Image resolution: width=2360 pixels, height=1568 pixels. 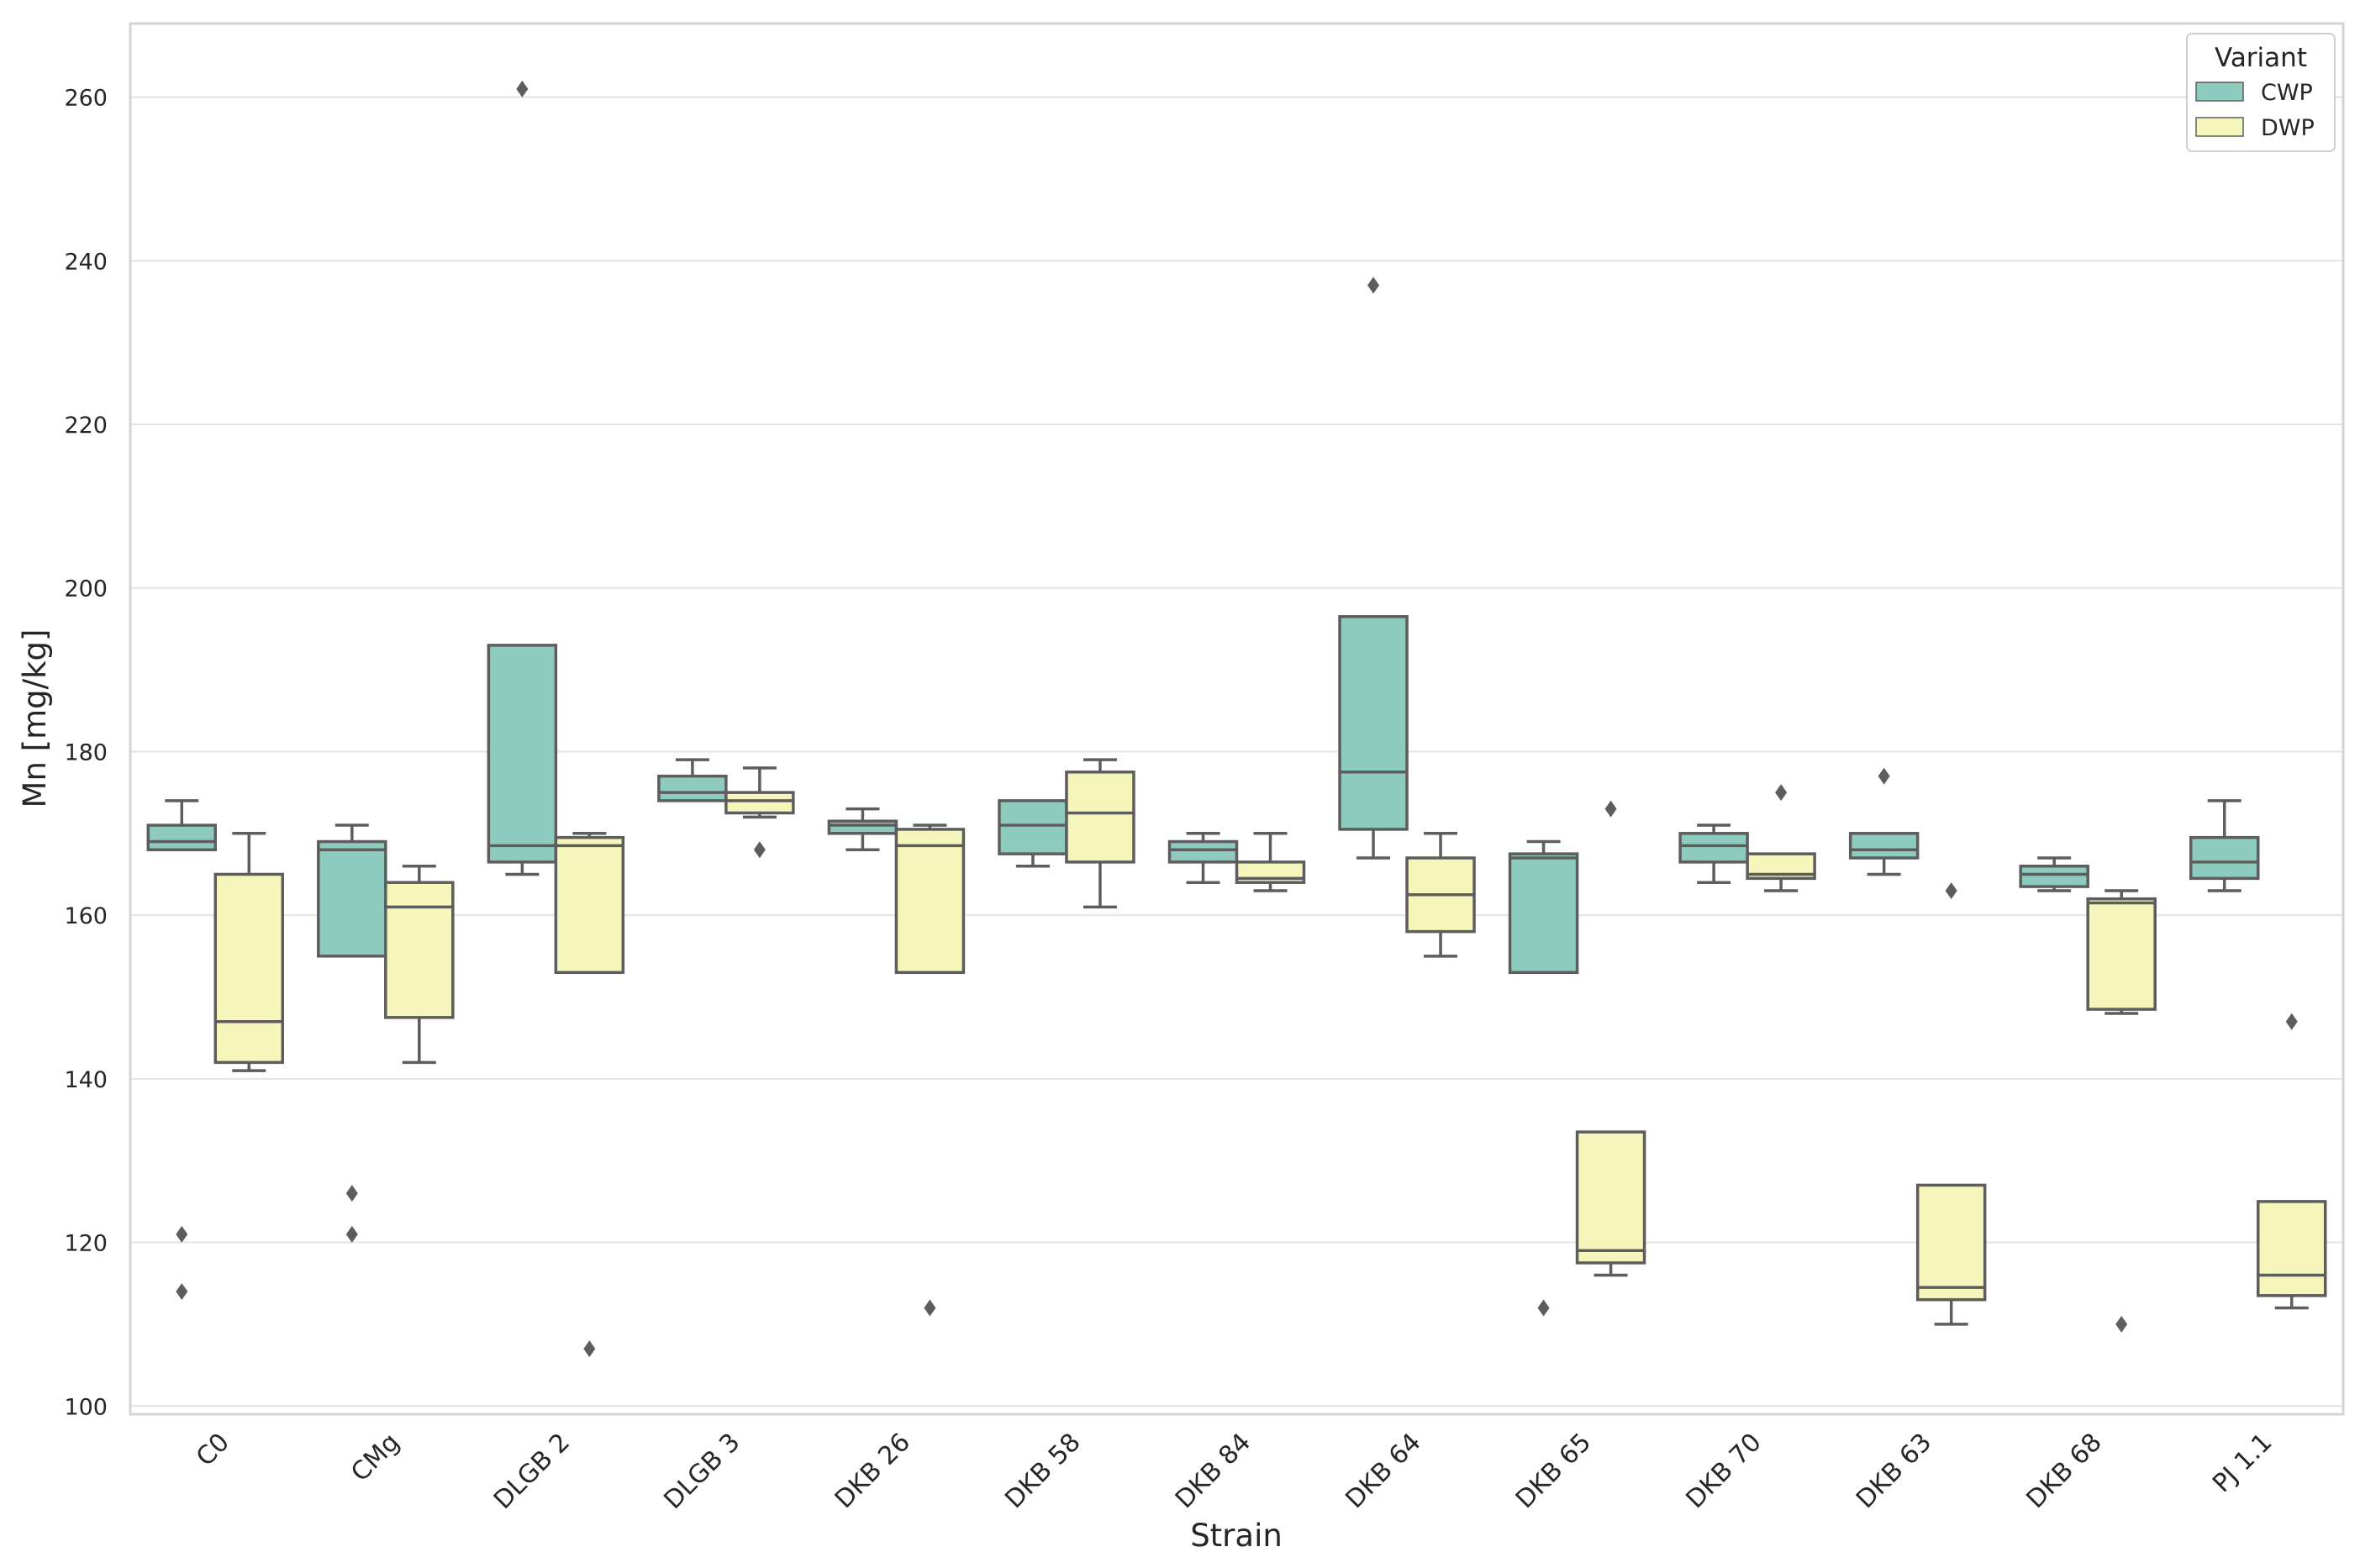 I want to click on legend-swatch-dwp, so click(x=2219, y=127).